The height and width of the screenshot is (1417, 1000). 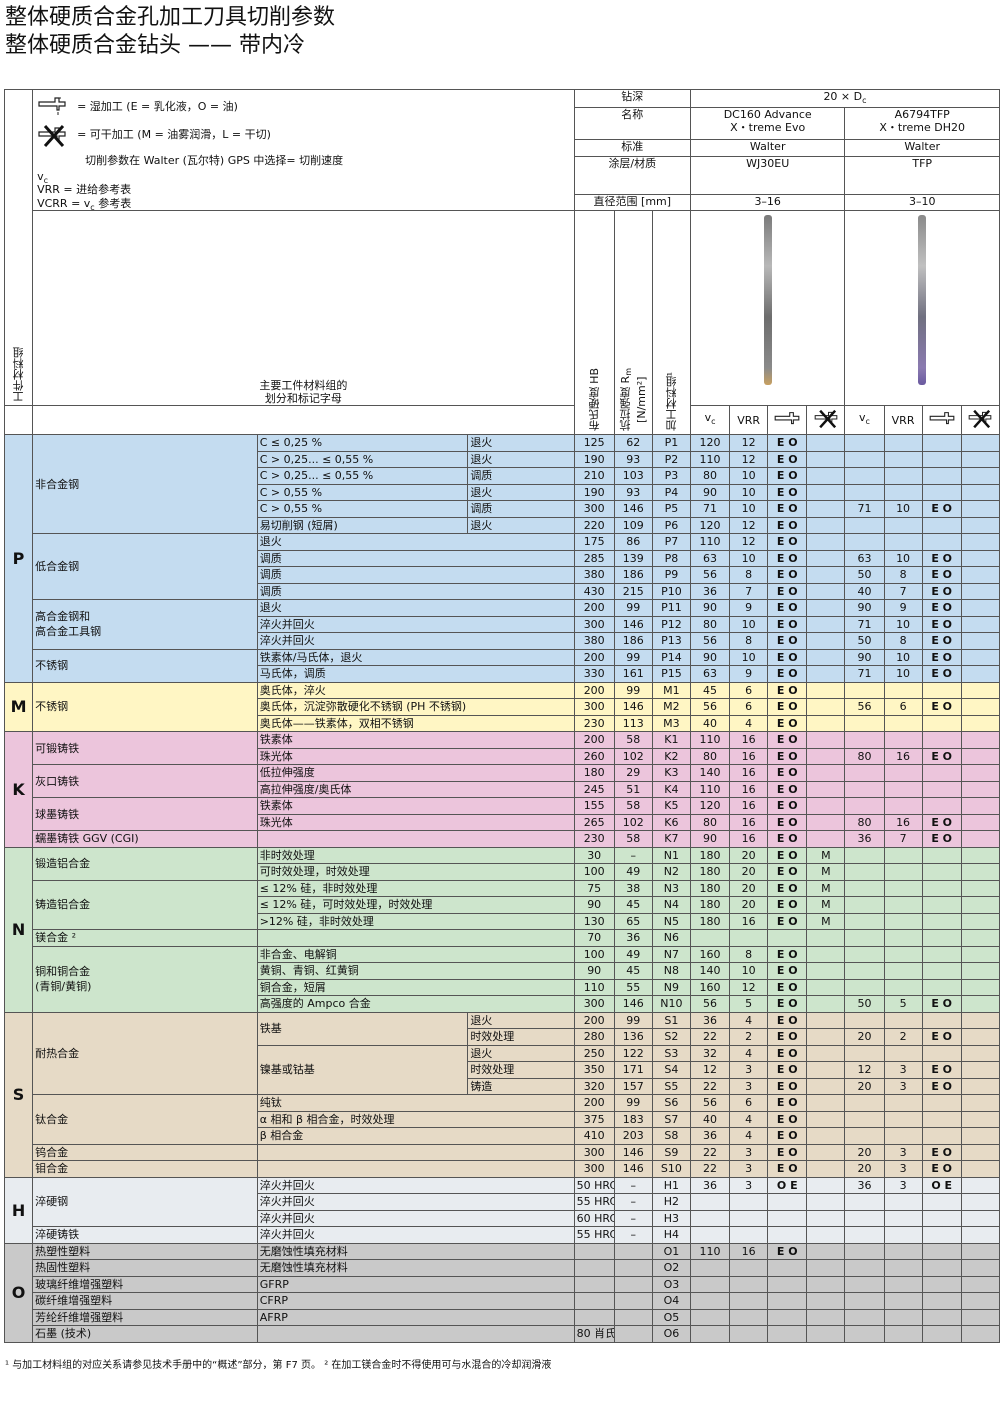 What do you see at coordinates (501, 789) in the screenshot?
I see `table-row: K 可锻铸铁 铁素体 200 58 K1 110 16 E O` at bounding box center [501, 789].